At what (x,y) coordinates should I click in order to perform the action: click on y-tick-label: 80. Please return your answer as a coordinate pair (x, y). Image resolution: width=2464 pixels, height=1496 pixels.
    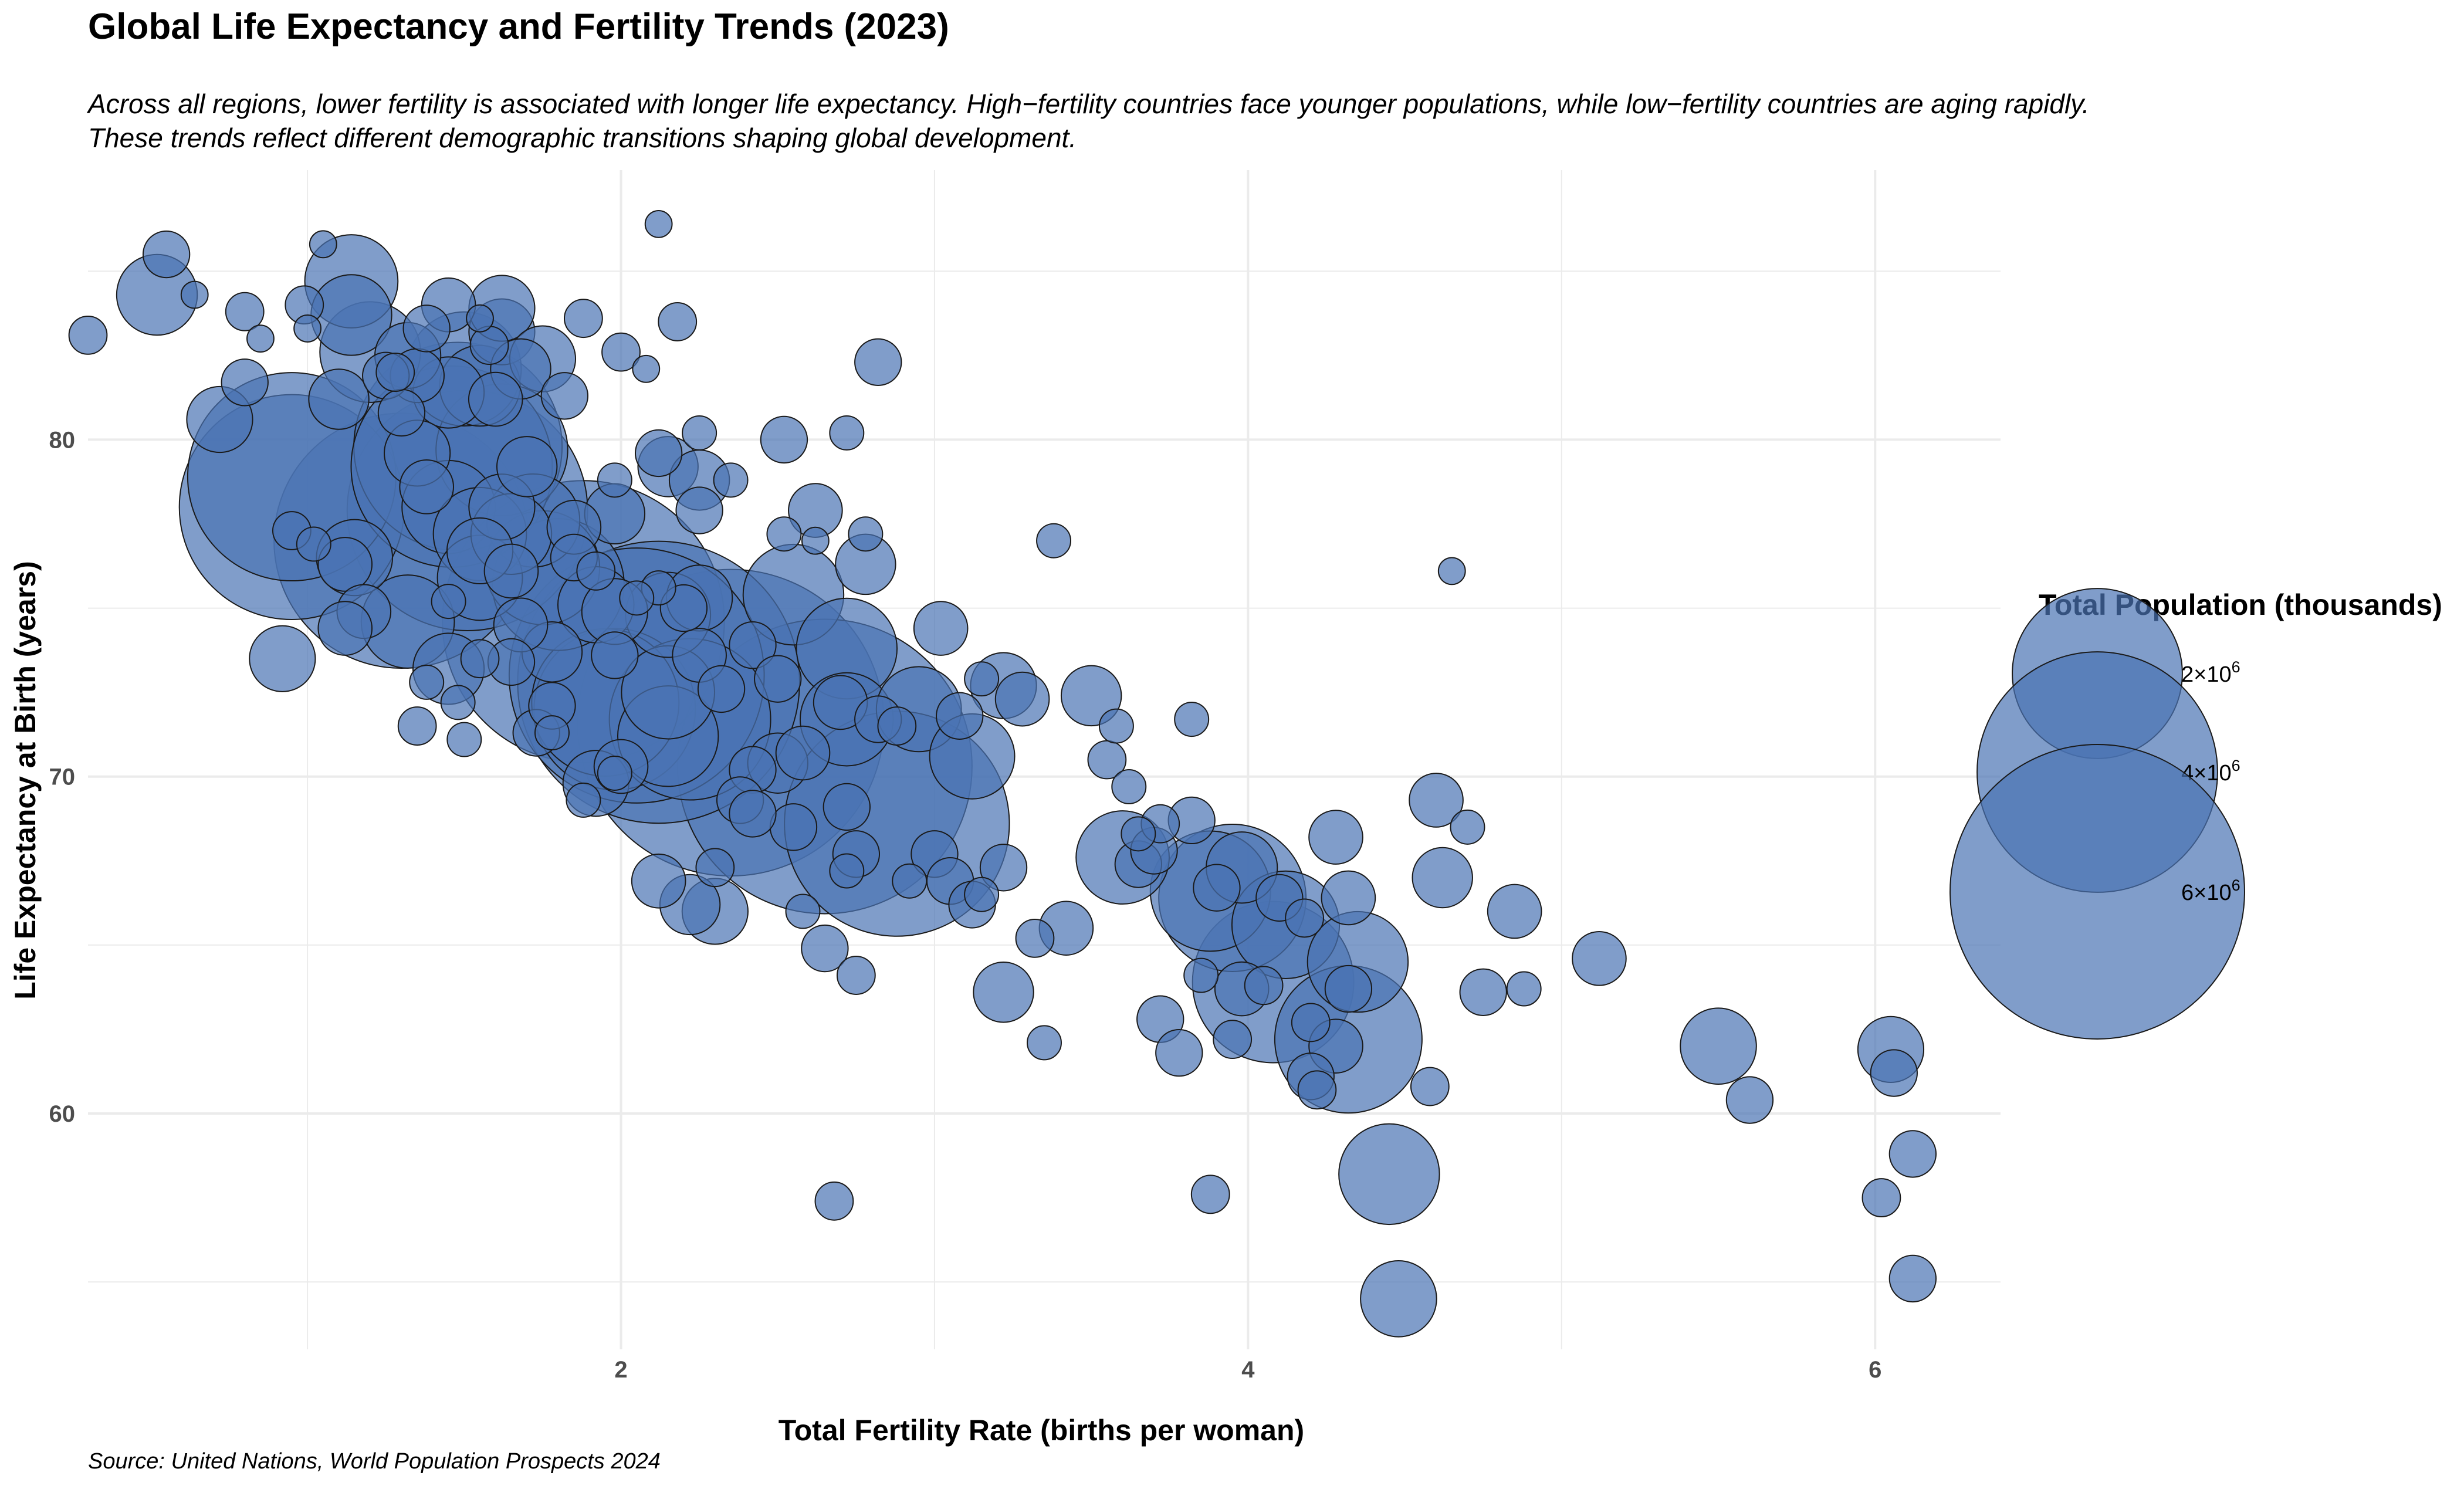
    Looking at the image, I should click on (62, 440).